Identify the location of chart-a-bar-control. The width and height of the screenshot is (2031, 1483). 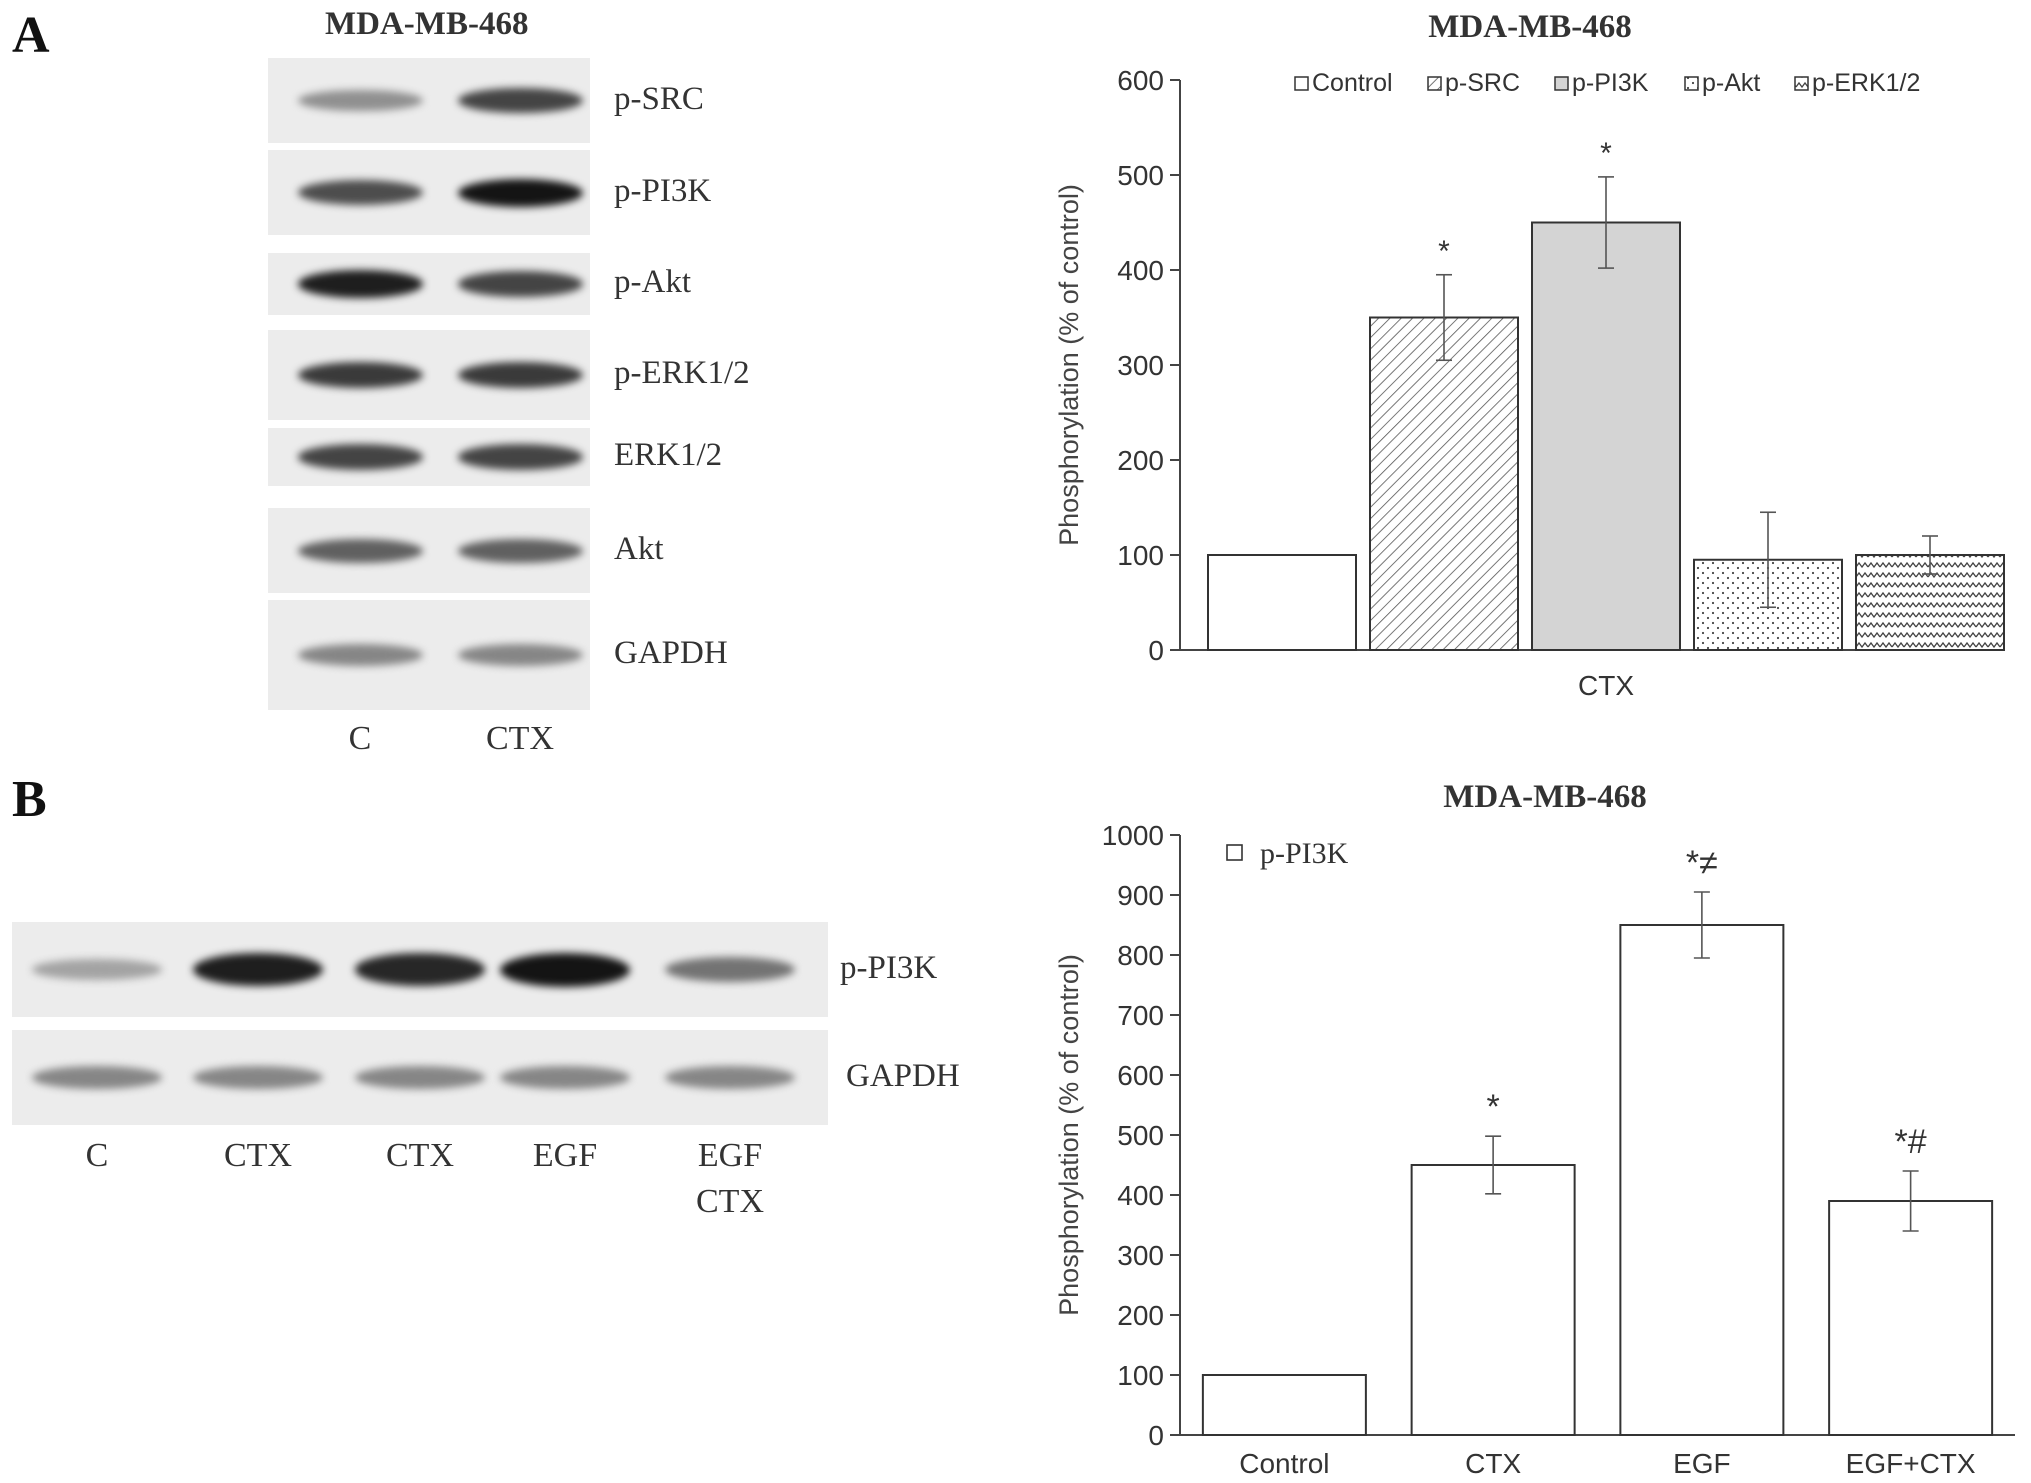
(1282, 602).